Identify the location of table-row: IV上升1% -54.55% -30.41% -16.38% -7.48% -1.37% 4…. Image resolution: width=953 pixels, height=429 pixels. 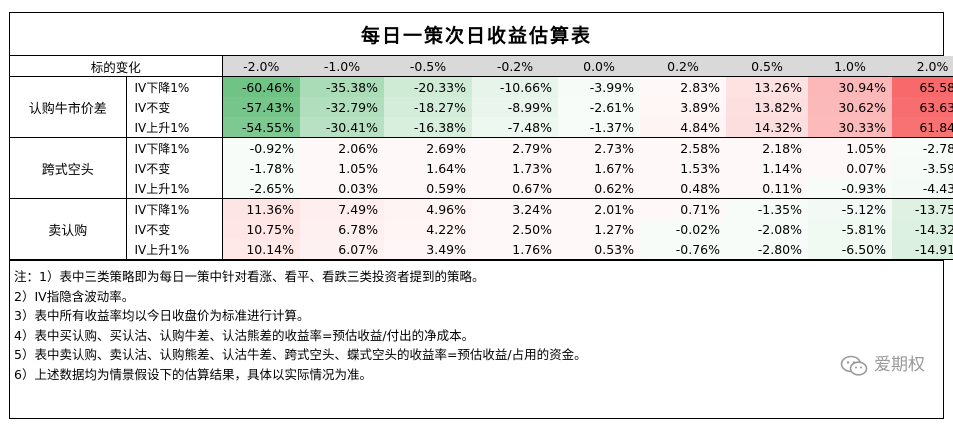
(481, 127).